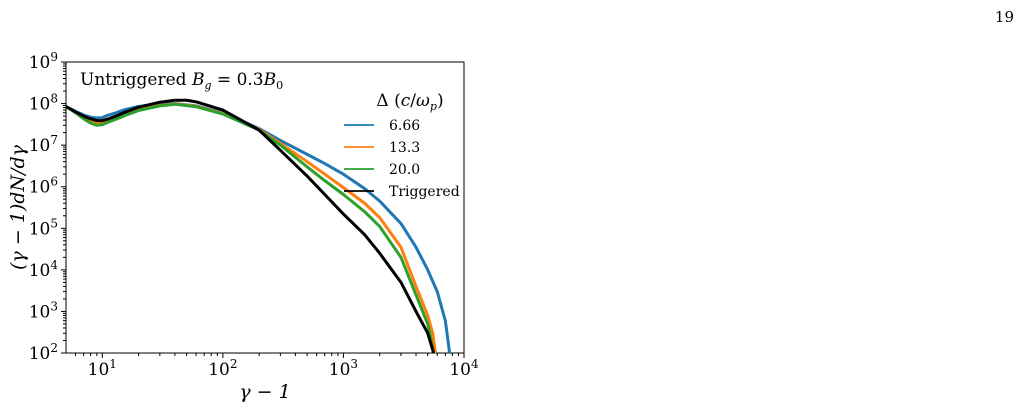  What do you see at coordinates (404, 148) in the screenshot?
I see `legend-label-1: 13.3` at bounding box center [404, 148].